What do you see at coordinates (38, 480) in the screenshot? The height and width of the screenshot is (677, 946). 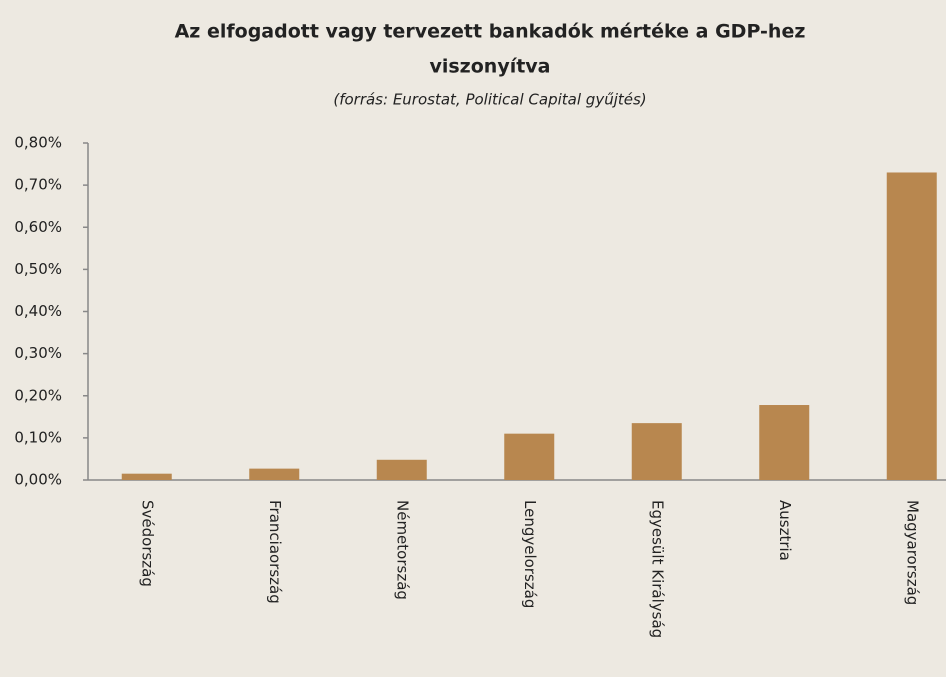 I see `y-tick-label: 0,00%` at bounding box center [38, 480].